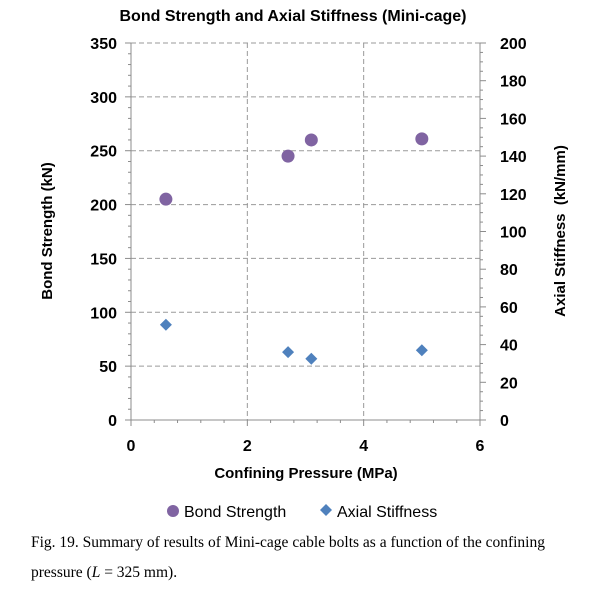  I want to click on caption-line-2-suffix: = 325 mm)., so click(139, 572).